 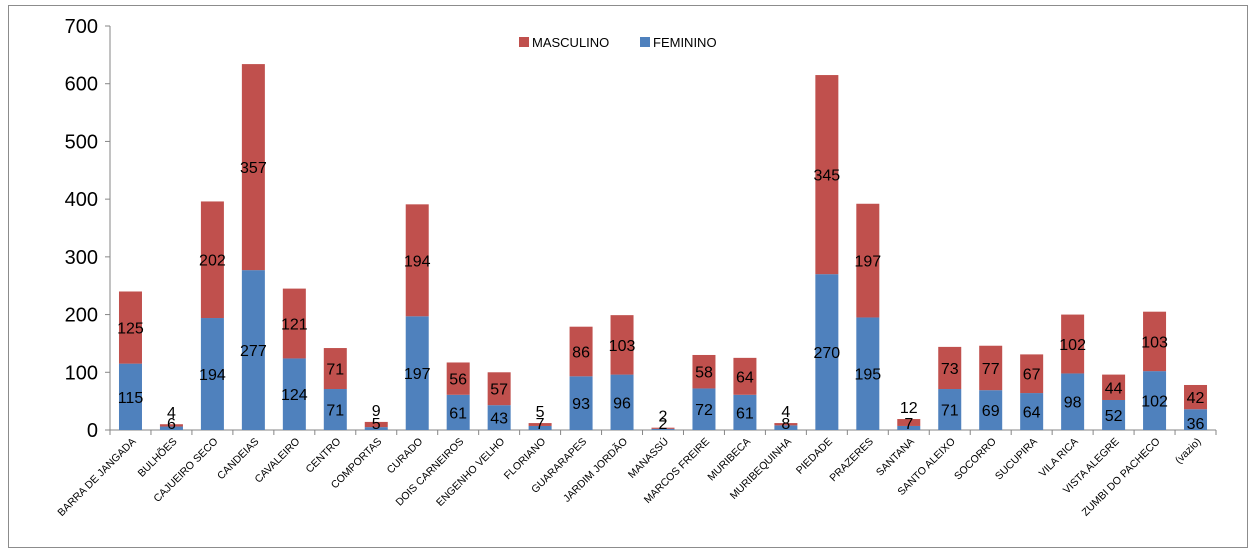 I want to click on data-label-masculino: 71, so click(x=335, y=370).